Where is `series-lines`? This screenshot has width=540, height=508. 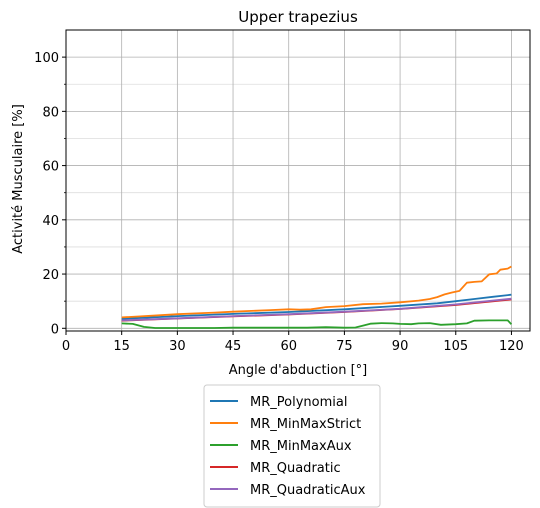 series-lines is located at coordinates (317, 297).